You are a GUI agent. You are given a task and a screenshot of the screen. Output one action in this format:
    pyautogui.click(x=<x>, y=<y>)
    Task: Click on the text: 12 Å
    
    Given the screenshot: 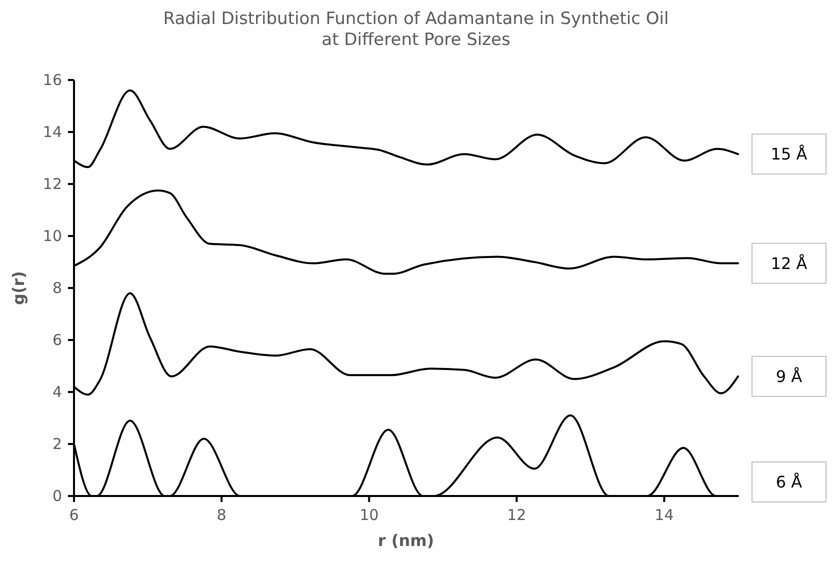 What is the action you would take?
    pyautogui.click(x=789, y=263)
    